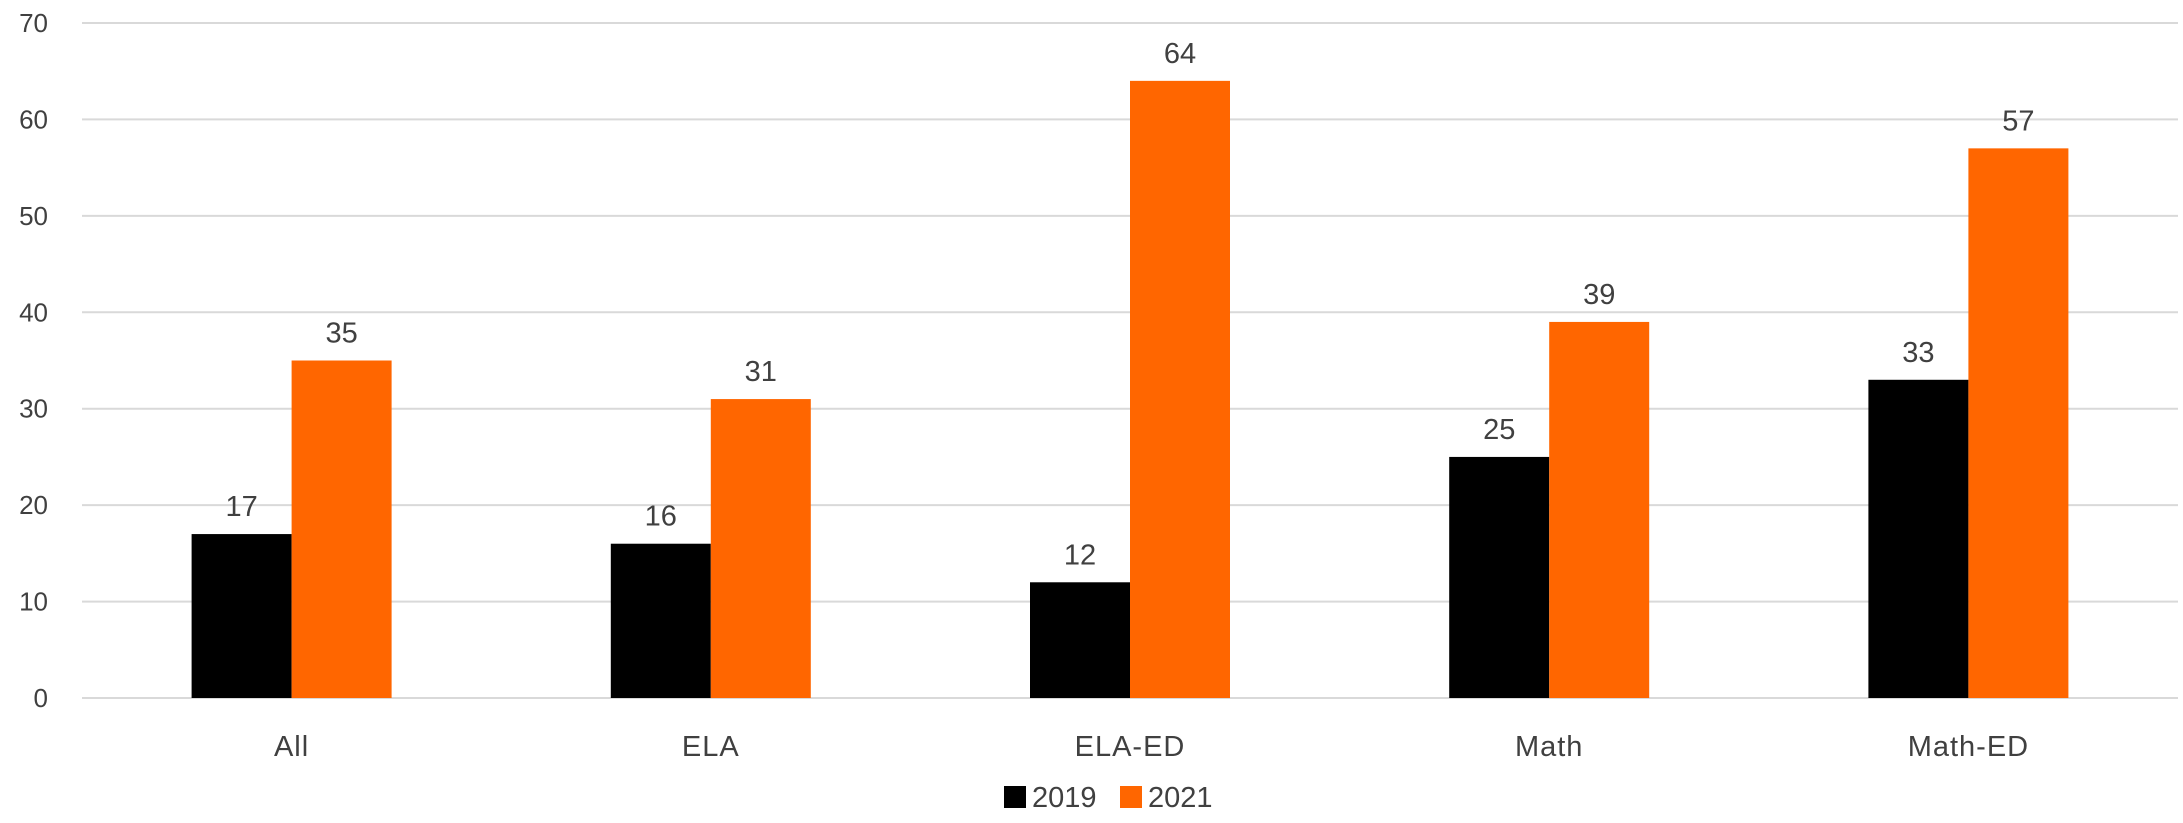  What do you see at coordinates (33, 505) in the screenshot?
I see `y-tick-label: 20` at bounding box center [33, 505].